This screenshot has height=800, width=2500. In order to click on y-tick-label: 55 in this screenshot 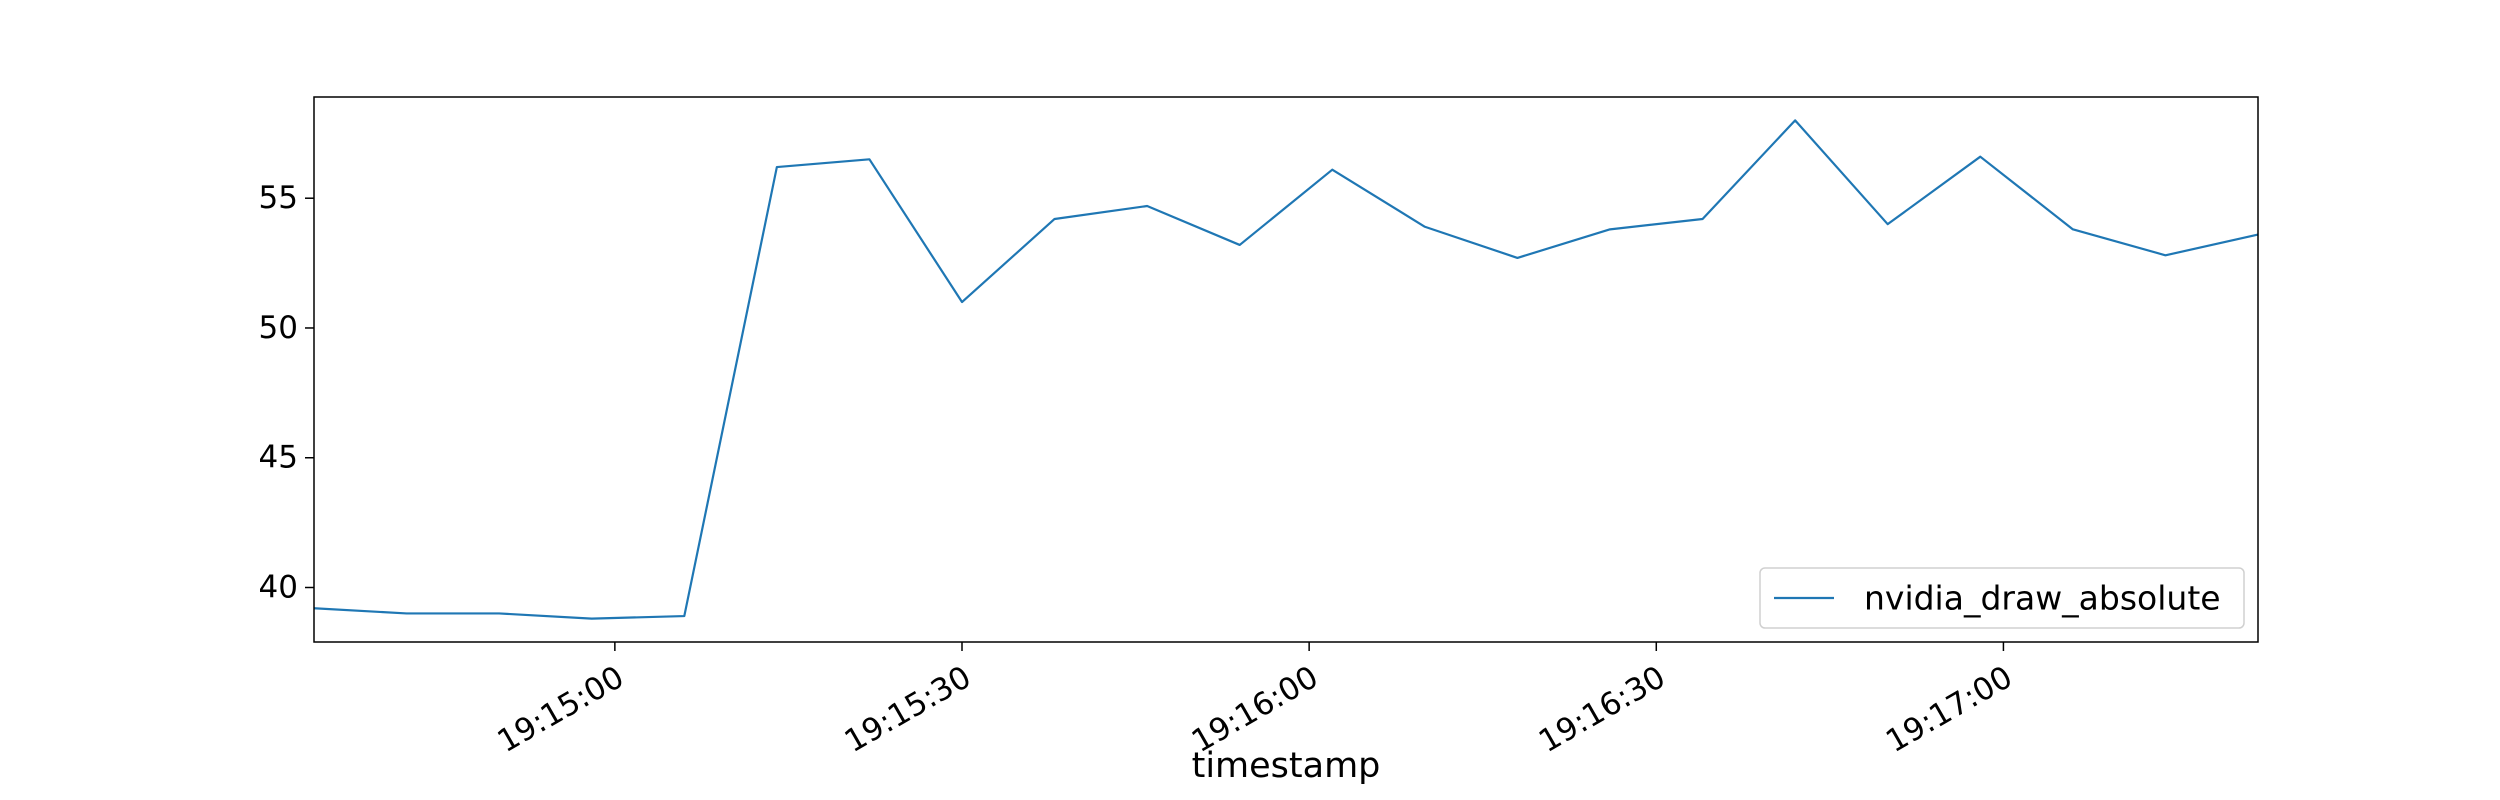, I will do `click(278, 198)`.